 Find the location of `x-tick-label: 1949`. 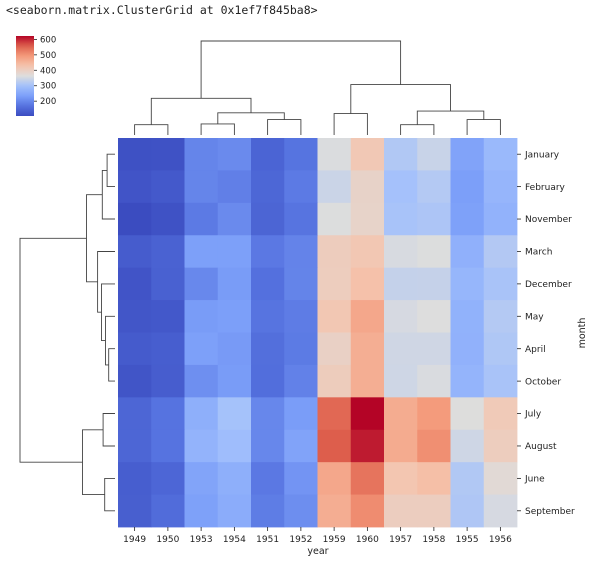

x-tick-label: 1949 is located at coordinates (134, 540).